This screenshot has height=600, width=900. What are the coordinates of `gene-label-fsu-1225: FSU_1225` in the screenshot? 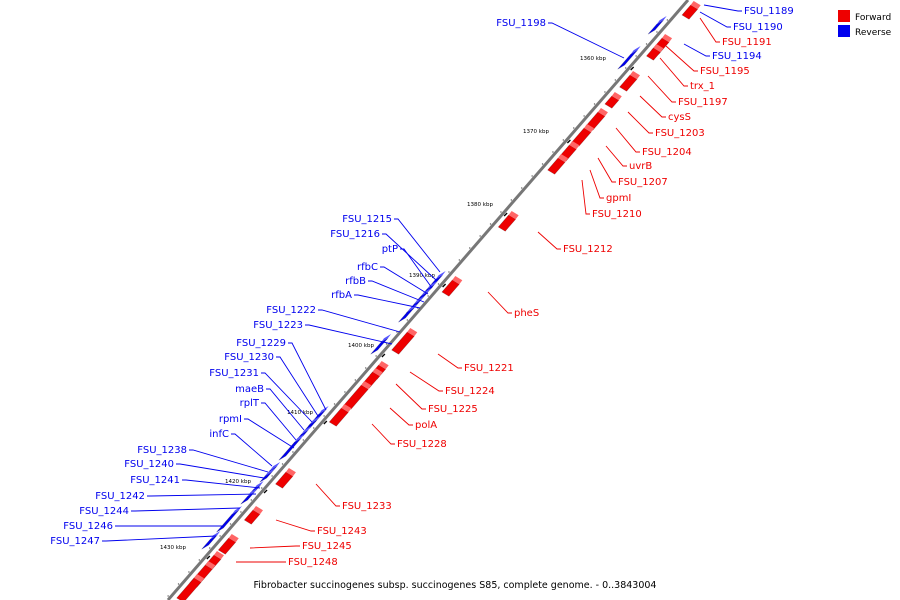 It's located at (453, 409).